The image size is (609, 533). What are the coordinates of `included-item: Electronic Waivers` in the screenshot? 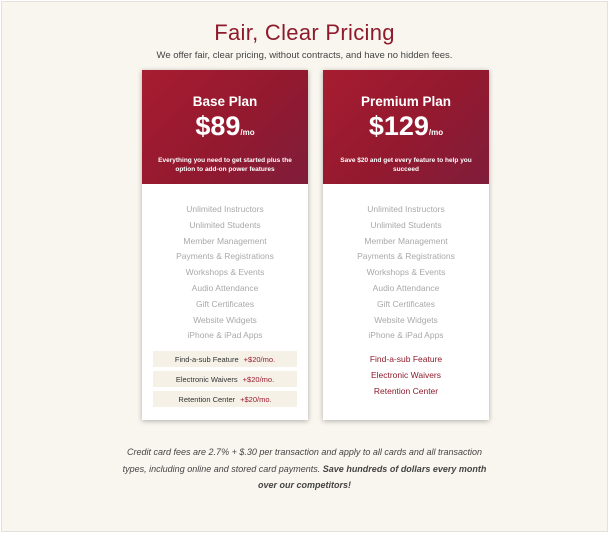 It's located at (406, 375).